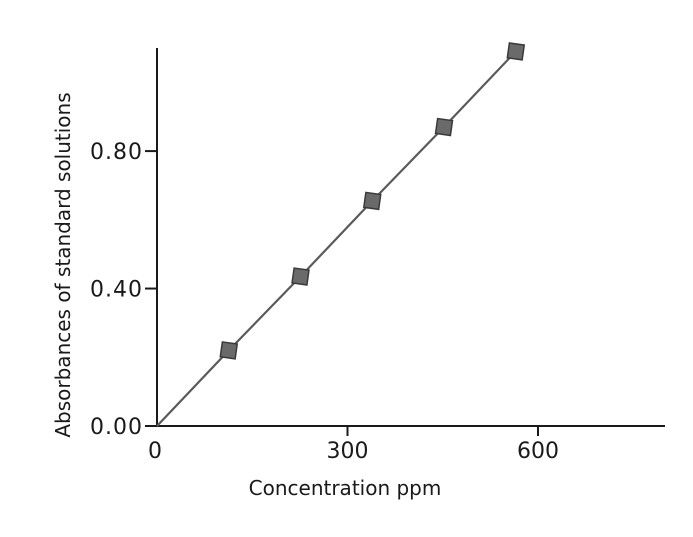 This screenshot has width=693, height=537. I want to click on x-tick-label: 0, so click(155, 451).